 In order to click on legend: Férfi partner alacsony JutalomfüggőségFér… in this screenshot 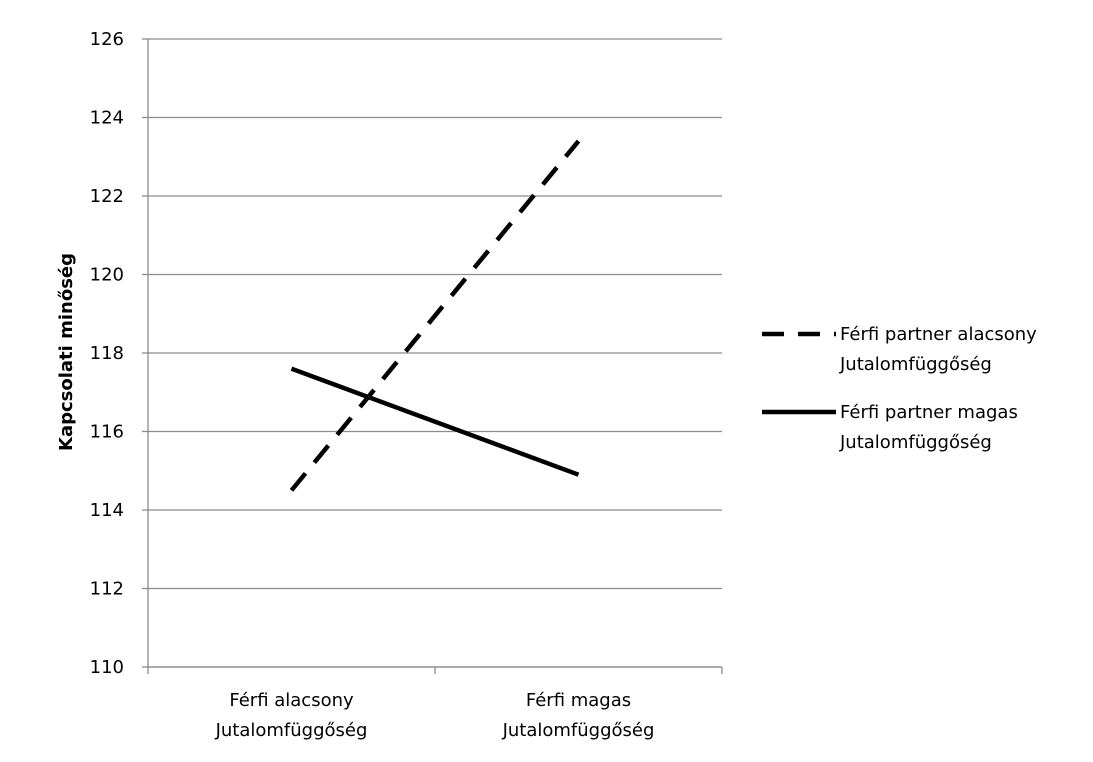, I will do `click(899, 388)`.